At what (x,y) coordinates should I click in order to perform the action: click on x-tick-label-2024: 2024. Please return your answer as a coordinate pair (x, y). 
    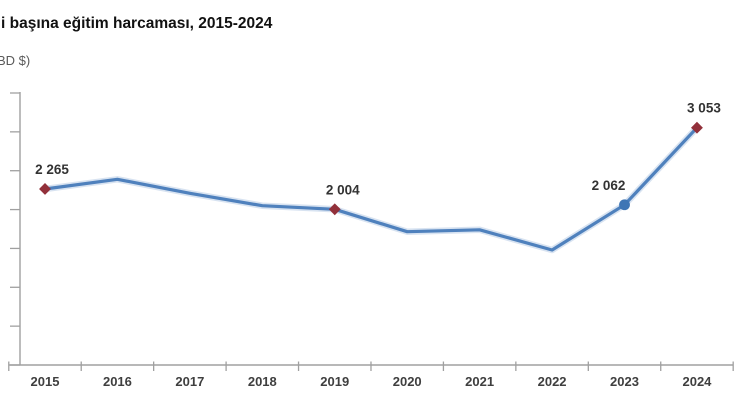
    Looking at the image, I should click on (697, 381).